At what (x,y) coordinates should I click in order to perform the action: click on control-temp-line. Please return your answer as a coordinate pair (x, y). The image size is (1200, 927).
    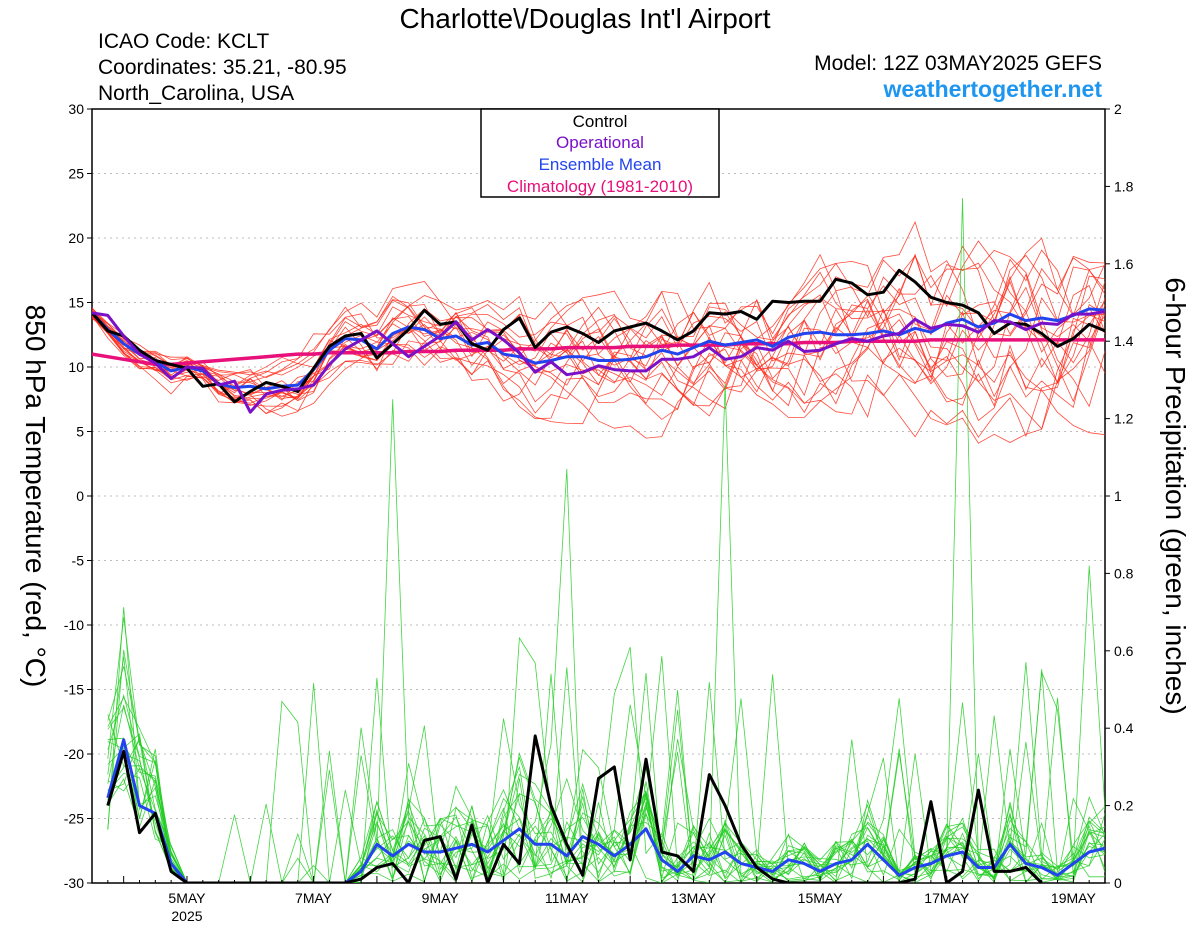
    Looking at the image, I should click on (598, 336).